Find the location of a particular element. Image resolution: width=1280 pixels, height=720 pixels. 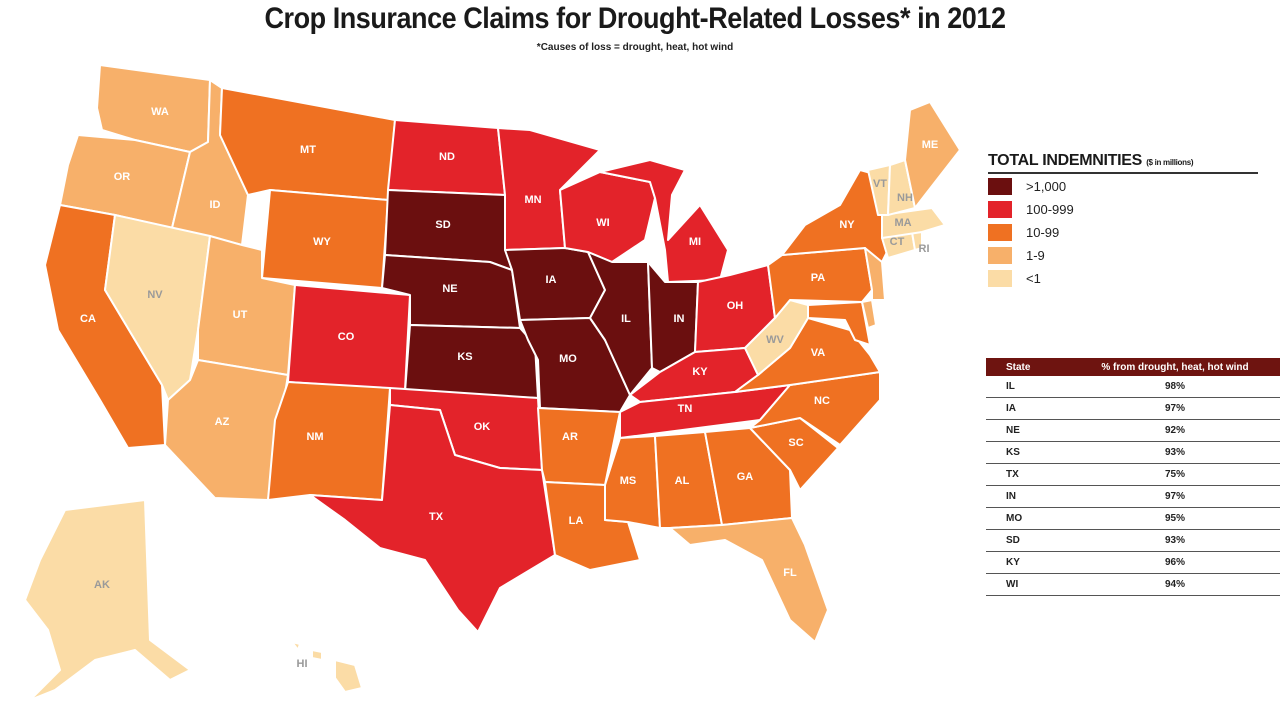

state-label-NM: NM is located at coordinates (314, 437).